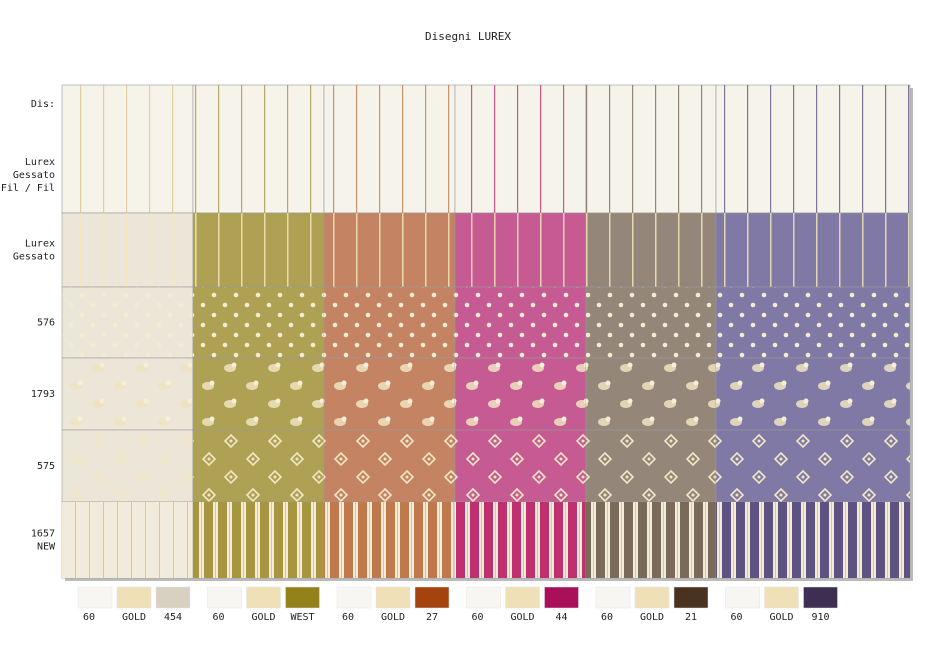  What do you see at coordinates (43, 104) in the screenshot?
I see `header-label: Dis:` at bounding box center [43, 104].